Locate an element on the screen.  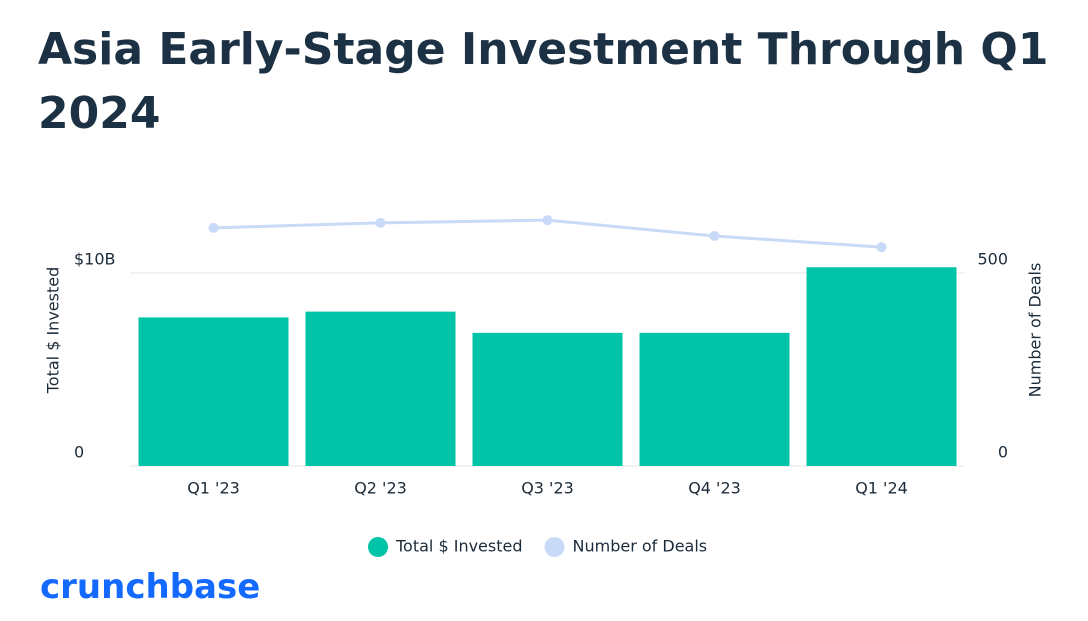
x-tick-label: Q2 '23 is located at coordinates (380, 488).